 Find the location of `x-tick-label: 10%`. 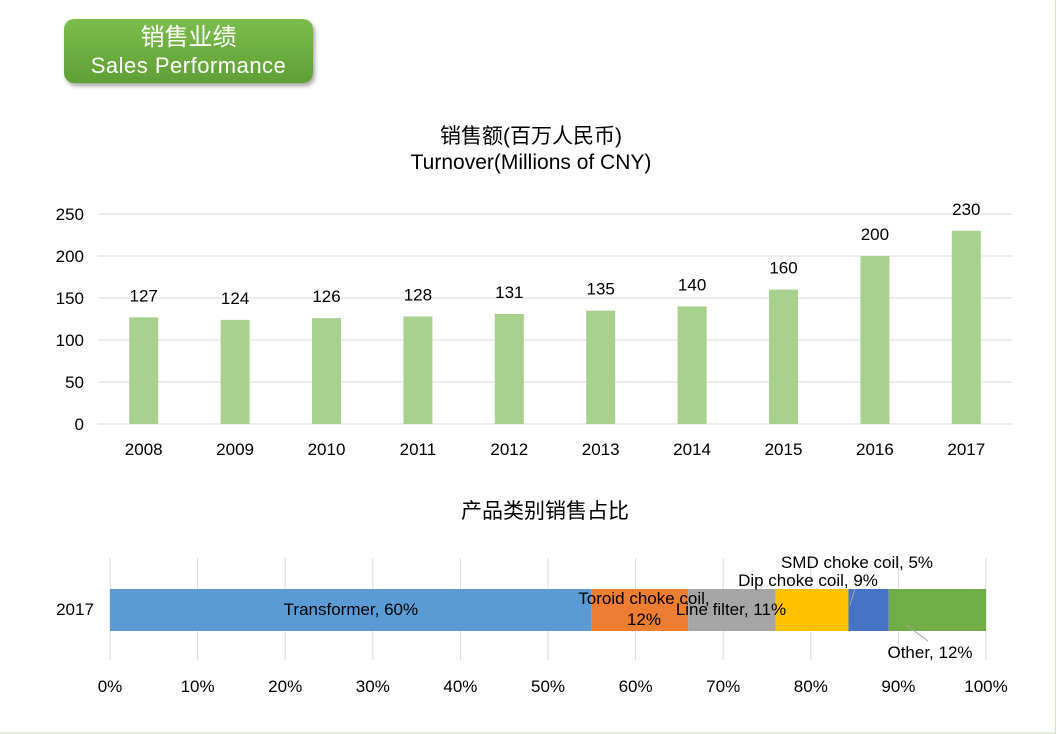

x-tick-label: 10% is located at coordinates (198, 686).